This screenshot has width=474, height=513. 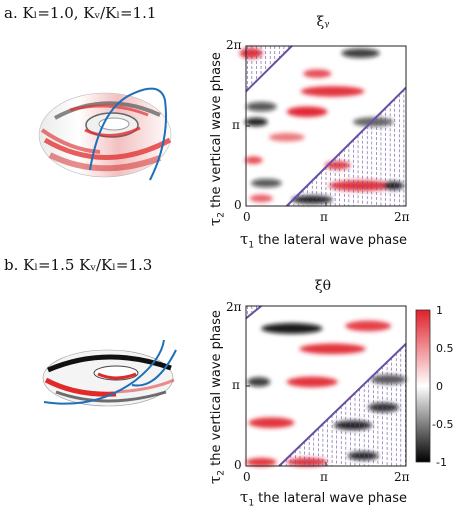 What do you see at coordinates (234, 45) in the screenshot?
I see `panel-a-ytick-2pi: 2π` at bounding box center [234, 45].